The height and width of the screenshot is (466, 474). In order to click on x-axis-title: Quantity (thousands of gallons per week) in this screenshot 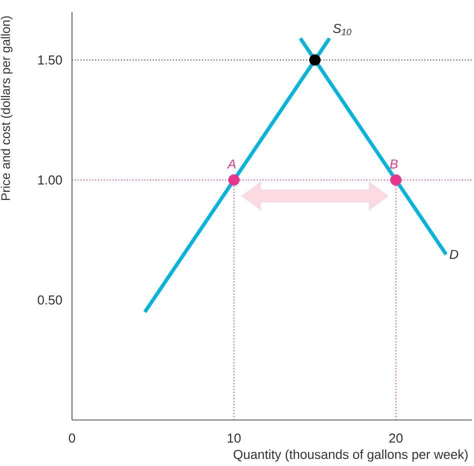, I will do `click(351, 456)`.